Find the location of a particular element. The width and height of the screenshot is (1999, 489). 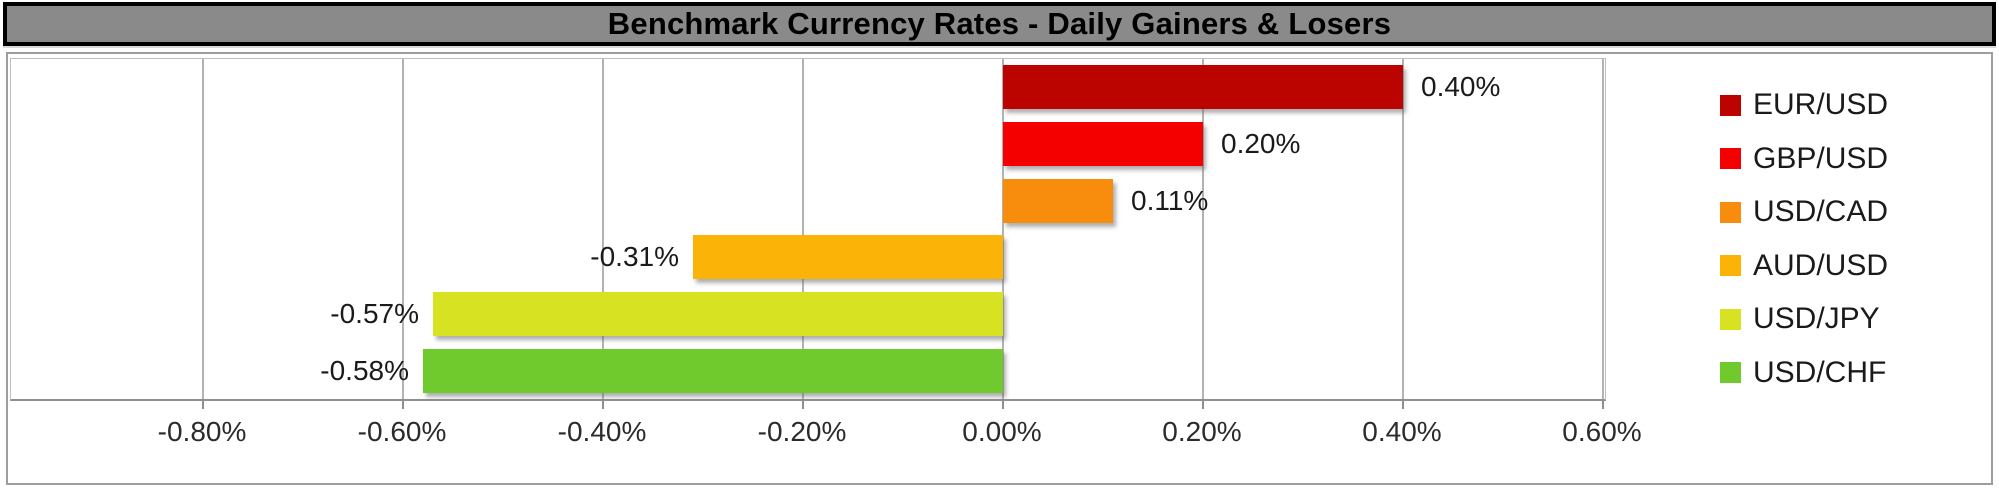

legend-label: USD/CHF is located at coordinates (1820, 372).